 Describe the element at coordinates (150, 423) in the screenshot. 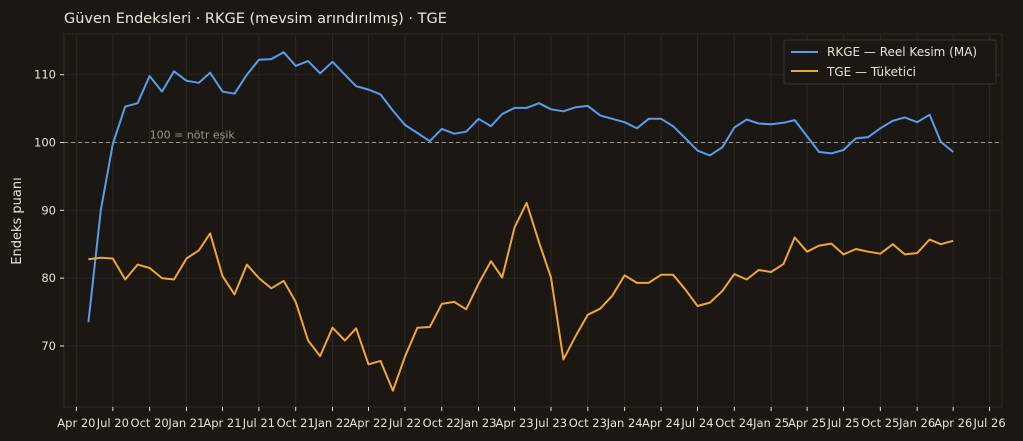

I see `x-tick-label: Oct 20` at that location.